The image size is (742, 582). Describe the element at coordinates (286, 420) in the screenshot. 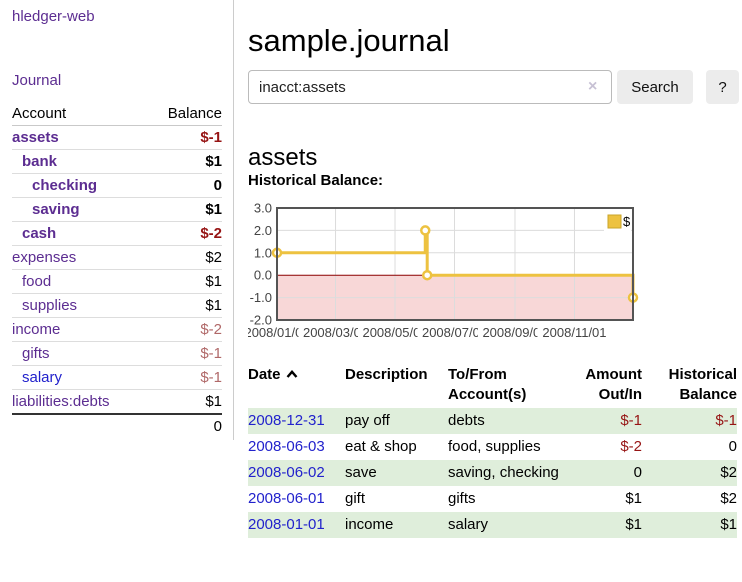

I see `transaction-date-link: 2008-12-31` at that location.